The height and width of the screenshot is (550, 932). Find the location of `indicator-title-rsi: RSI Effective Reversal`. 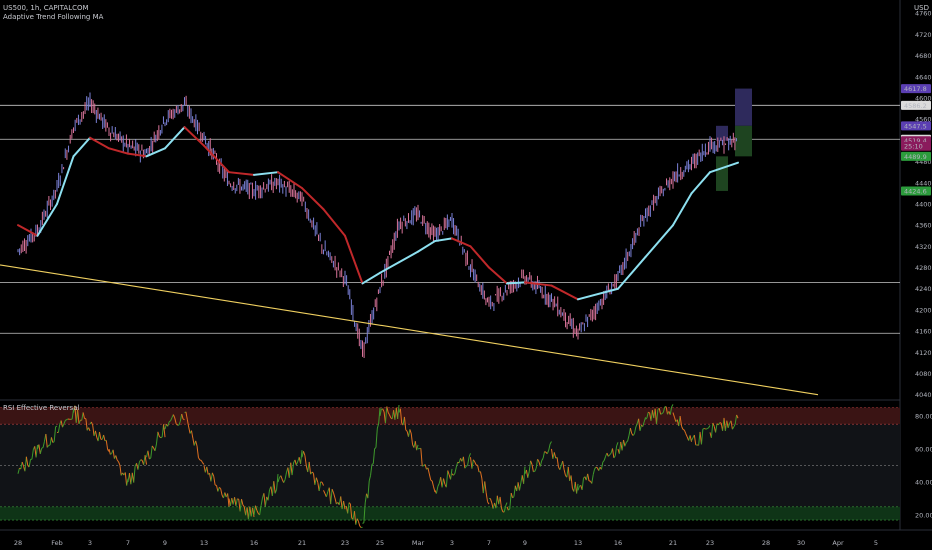

indicator-title-rsi: RSI Effective Reversal is located at coordinates (41, 408).